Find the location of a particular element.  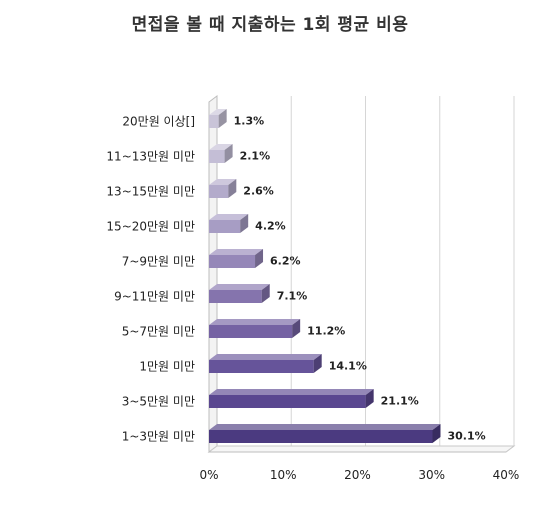

category-label: 9~11만원 미만 is located at coordinates (154, 297).